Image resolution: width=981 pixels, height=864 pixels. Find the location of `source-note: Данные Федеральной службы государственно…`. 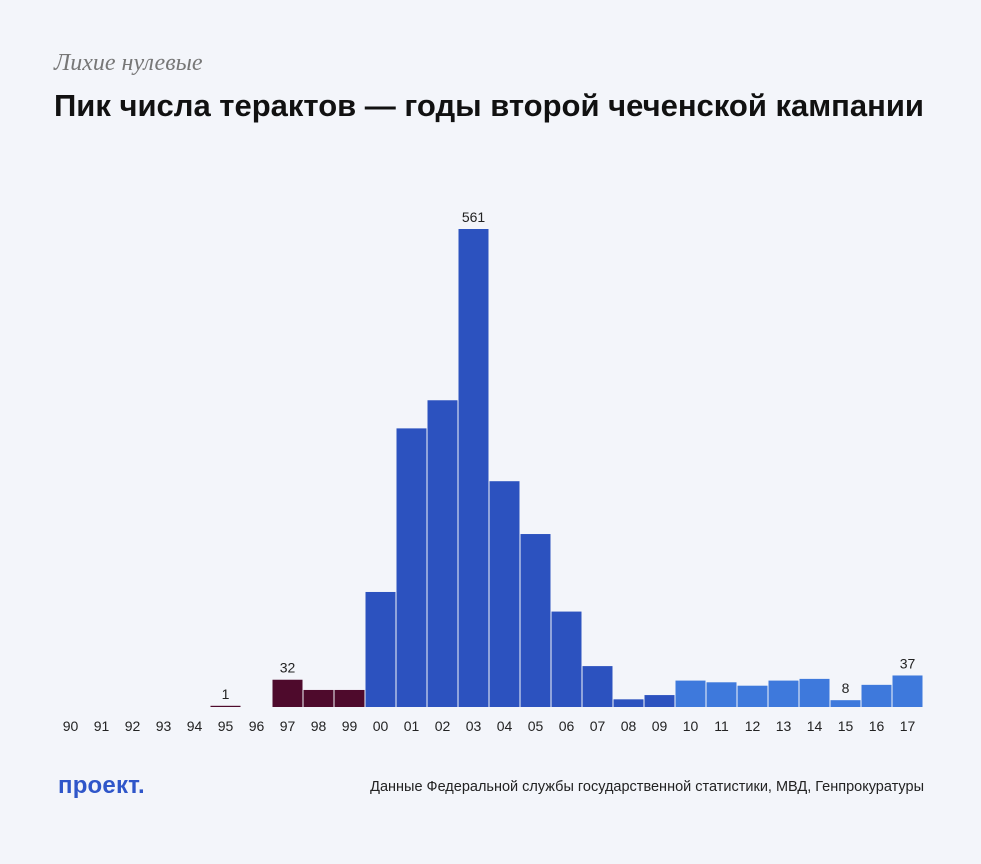

source-note: Данные Федеральной службы государственно… is located at coordinates (647, 787).